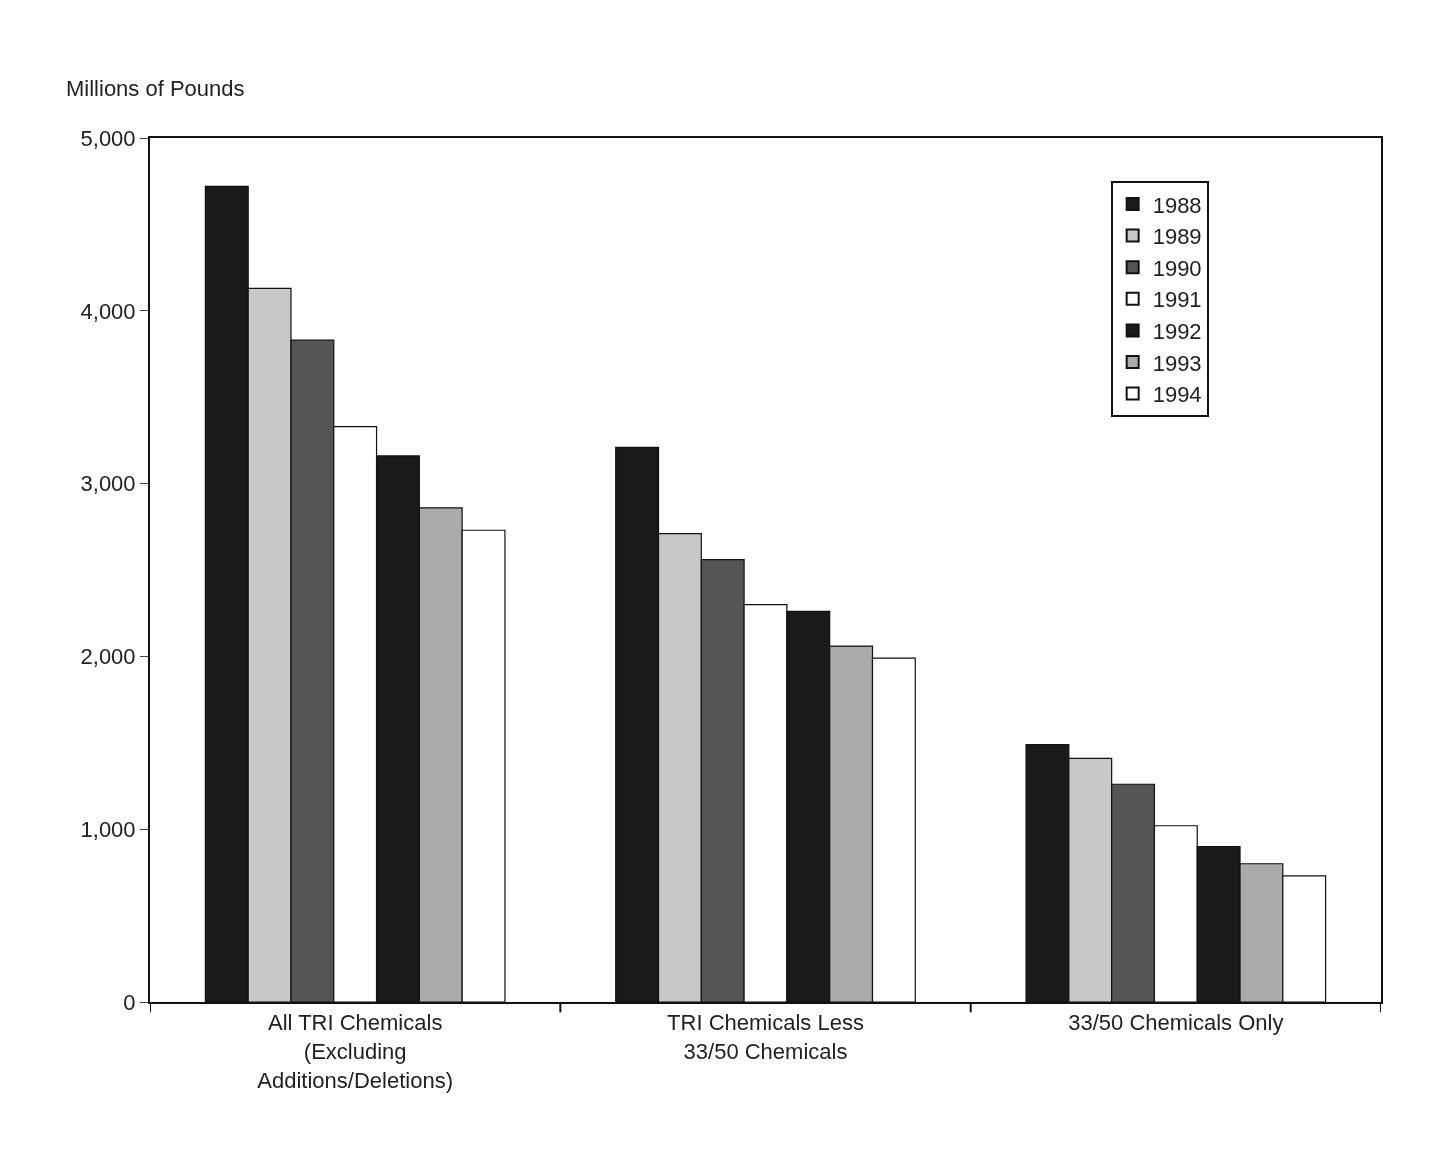 The width and height of the screenshot is (1446, 1162). I want to click on y-axis-title: Millions of Pounds, so click(155, 88).